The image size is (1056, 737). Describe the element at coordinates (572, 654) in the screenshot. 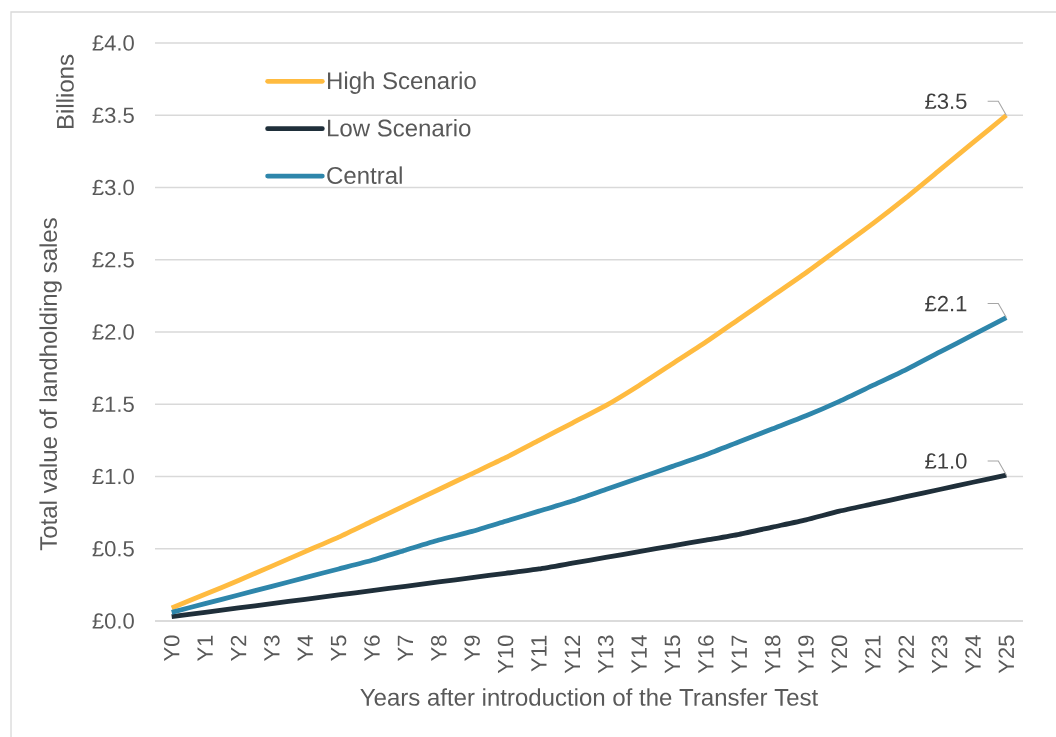

I see `x-tick-label: Y12` at that location.